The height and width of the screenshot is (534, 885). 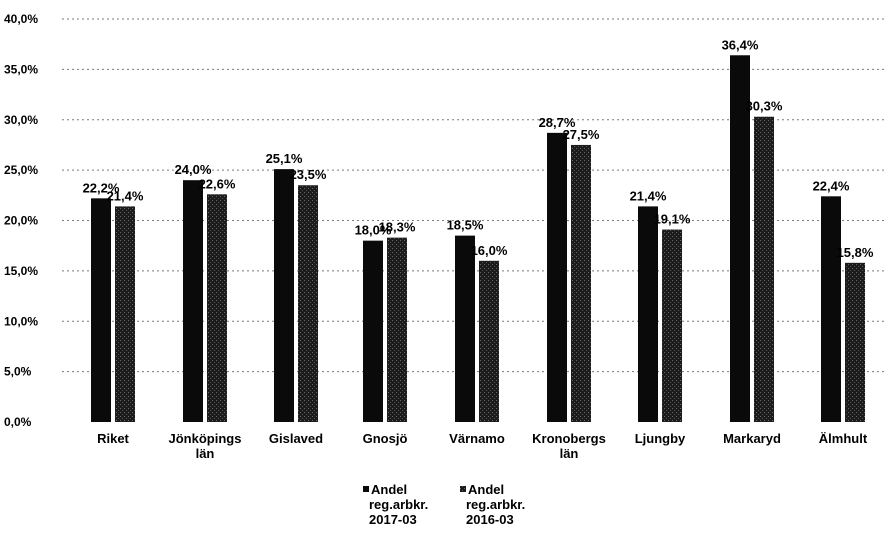 I want to click on y-tick-label: 20,0%, so click(x=21, y=221).